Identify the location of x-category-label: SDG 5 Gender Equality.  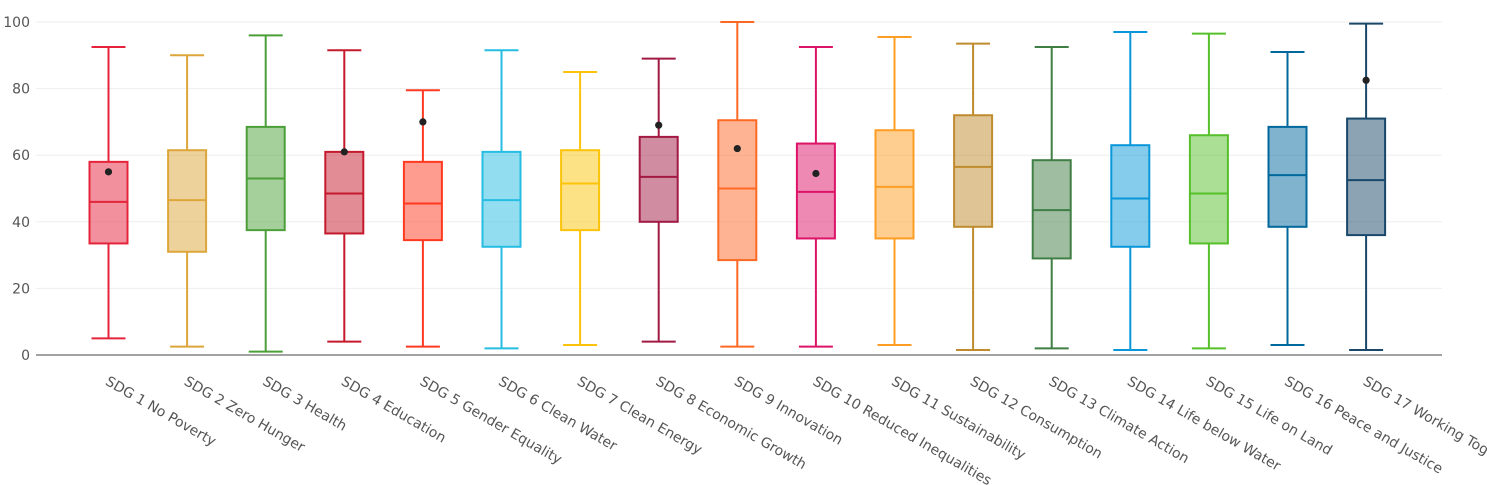
(491, 421).